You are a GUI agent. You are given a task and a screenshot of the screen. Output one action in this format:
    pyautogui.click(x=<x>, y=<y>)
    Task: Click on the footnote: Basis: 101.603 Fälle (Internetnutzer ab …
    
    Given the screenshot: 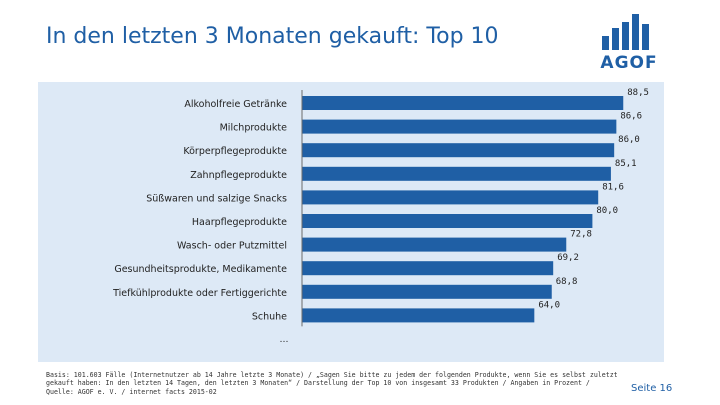 What is the action you would take?
    pyautogui.click(x=332, y=383)
    